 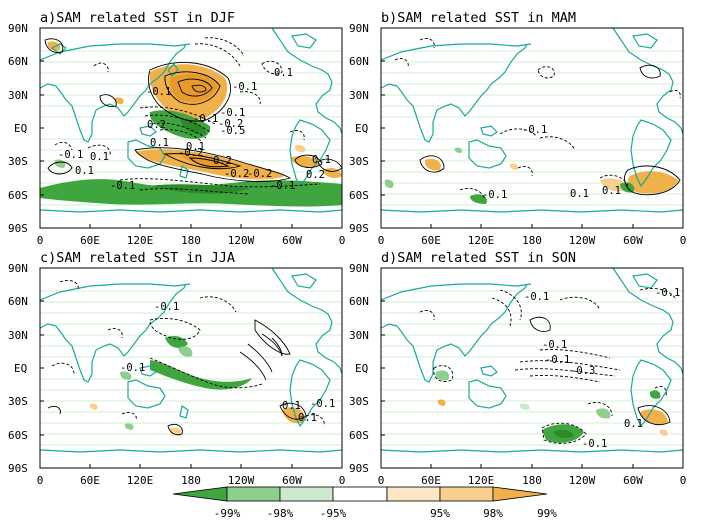 What do you see at coordinates (364, 503) in the screenshot?
I see `colorbar: -99% -98% -95% 95% 98% 99%` at bounding box center [364, 503].